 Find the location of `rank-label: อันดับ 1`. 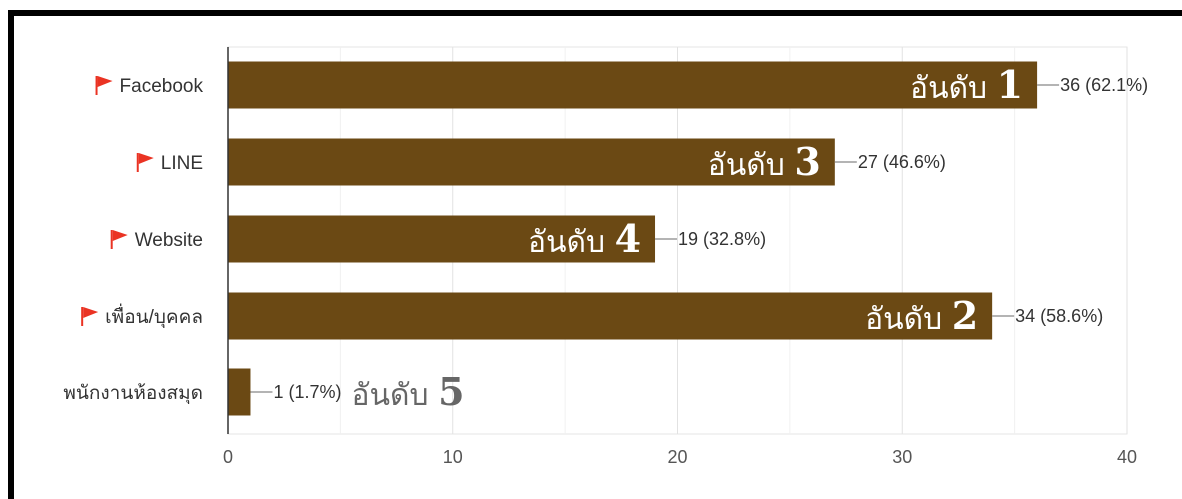

rank-label: อันดับ 1 is located at coordinates (966, 84).